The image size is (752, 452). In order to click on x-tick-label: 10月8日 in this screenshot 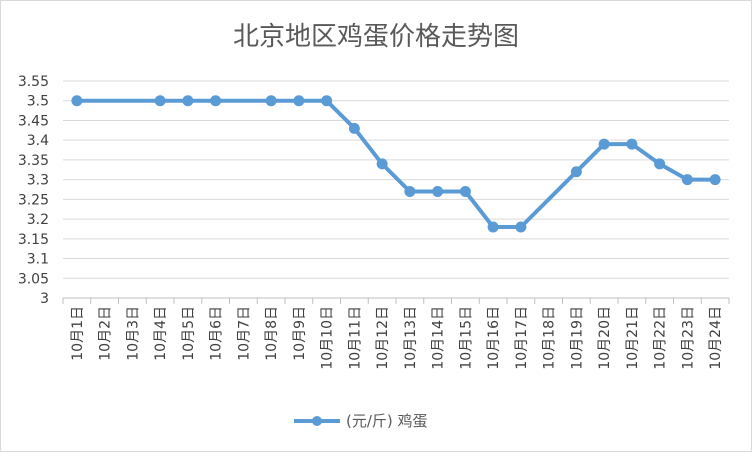, I will do `click(272, 333)`.